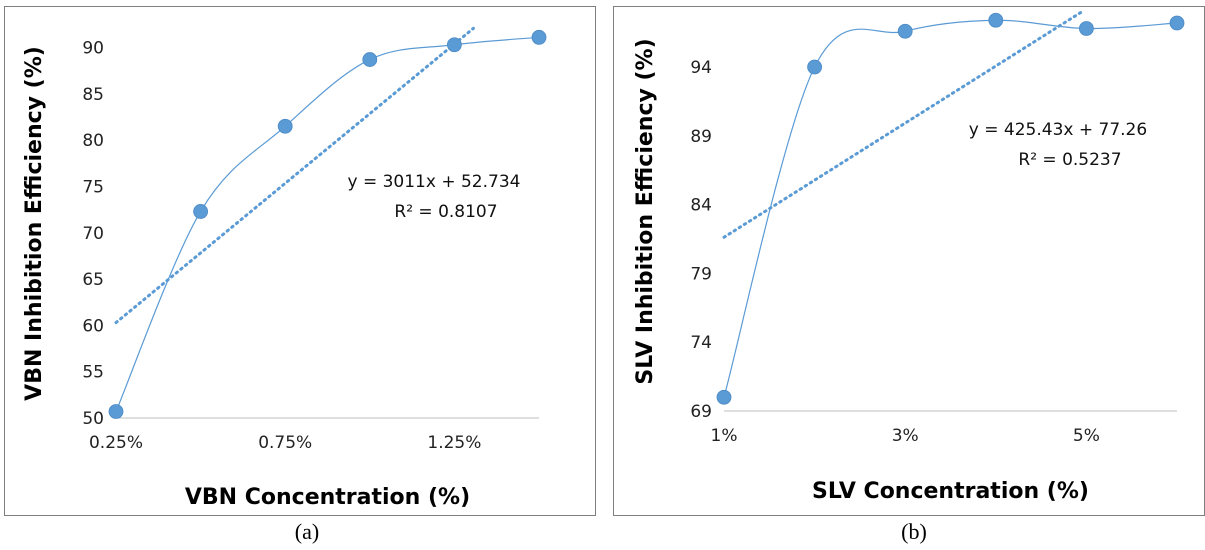 Image resolution: width=1205 pixels, height=550 pixels. Describe the element at coordinates (701, 412) in the screenshot. I see `chart-b-y-tick-label: 69` at that location.